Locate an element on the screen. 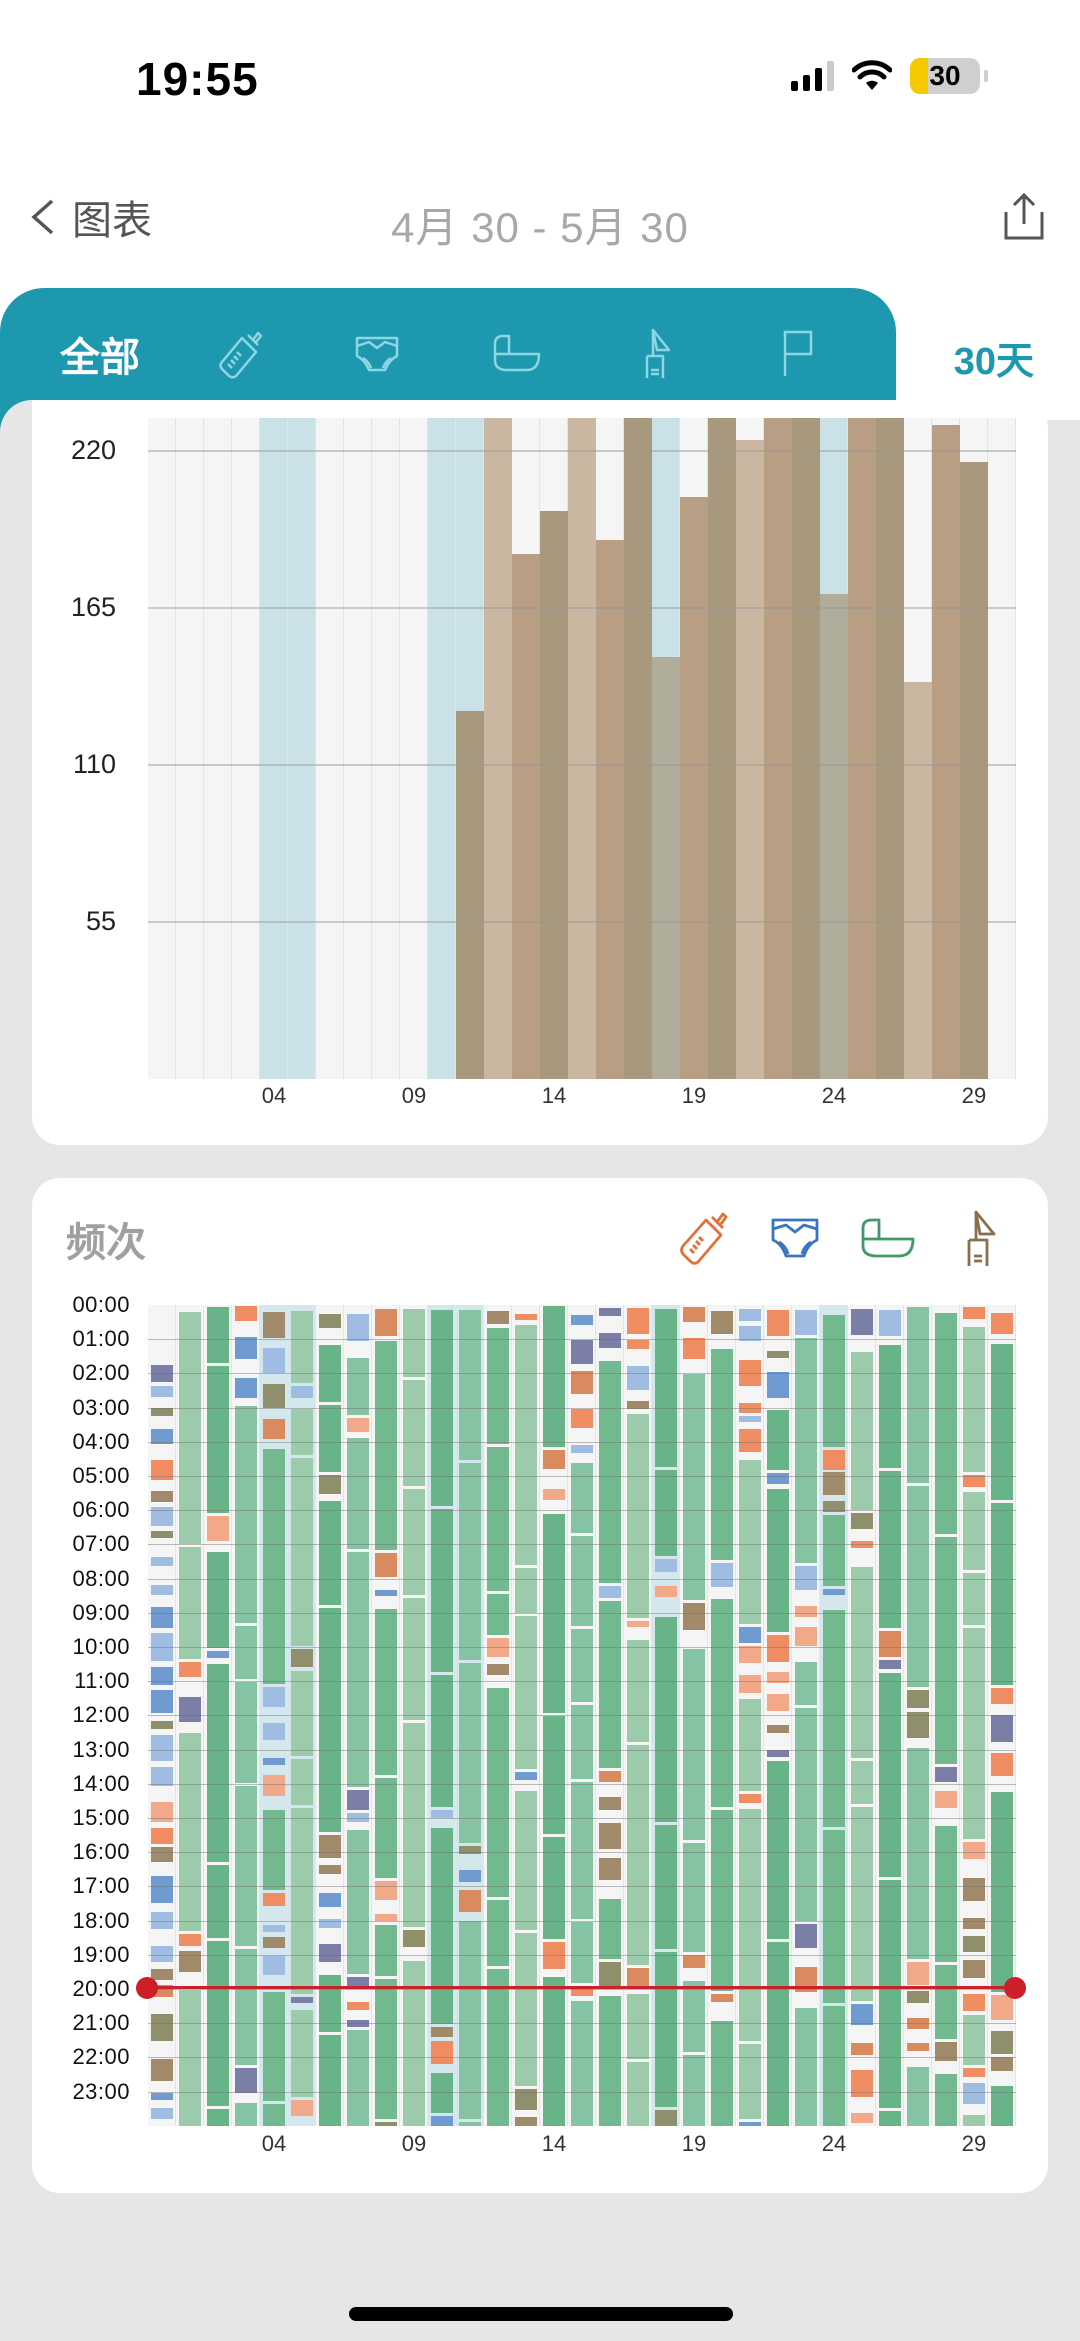 The height and width of the screenshot is (2341, 1080). frequency-day-column is located at coordinates (274, 1715).